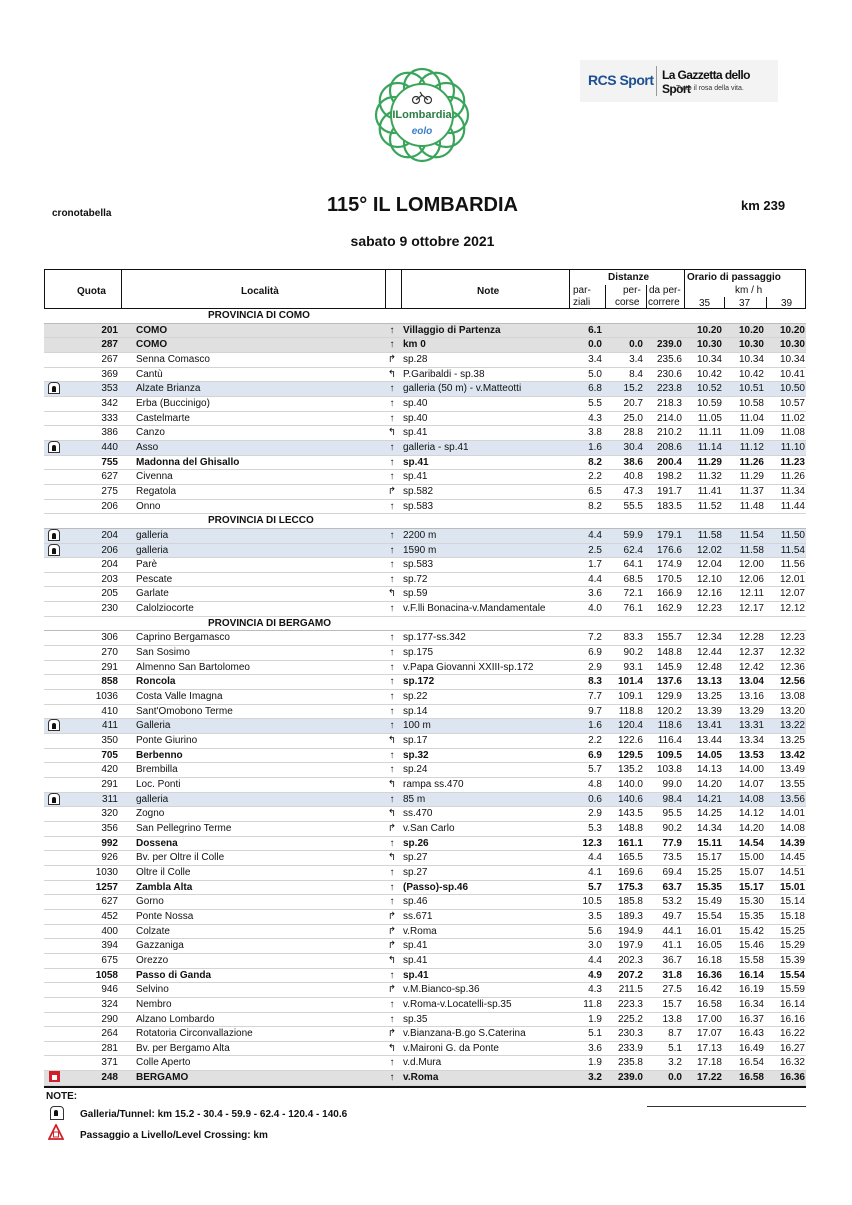  Describe the element at coordinates (162, 1078) in the screenshot. I see `localita: BERGAMO` at that location.